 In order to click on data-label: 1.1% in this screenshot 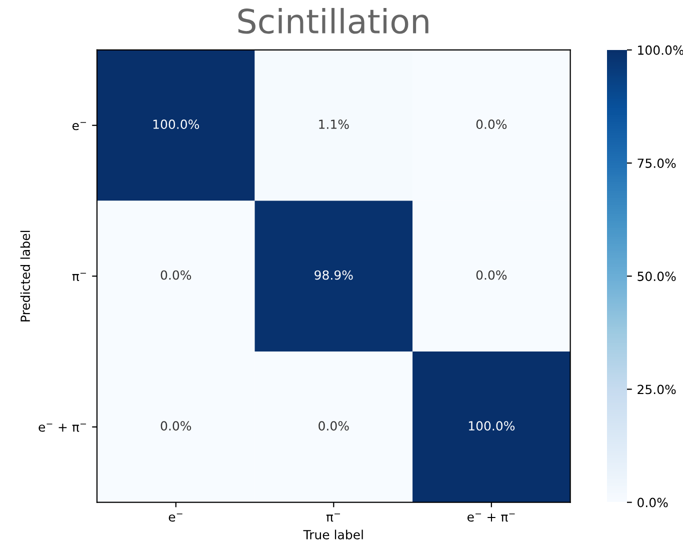, I will do `click(334, 124)`.